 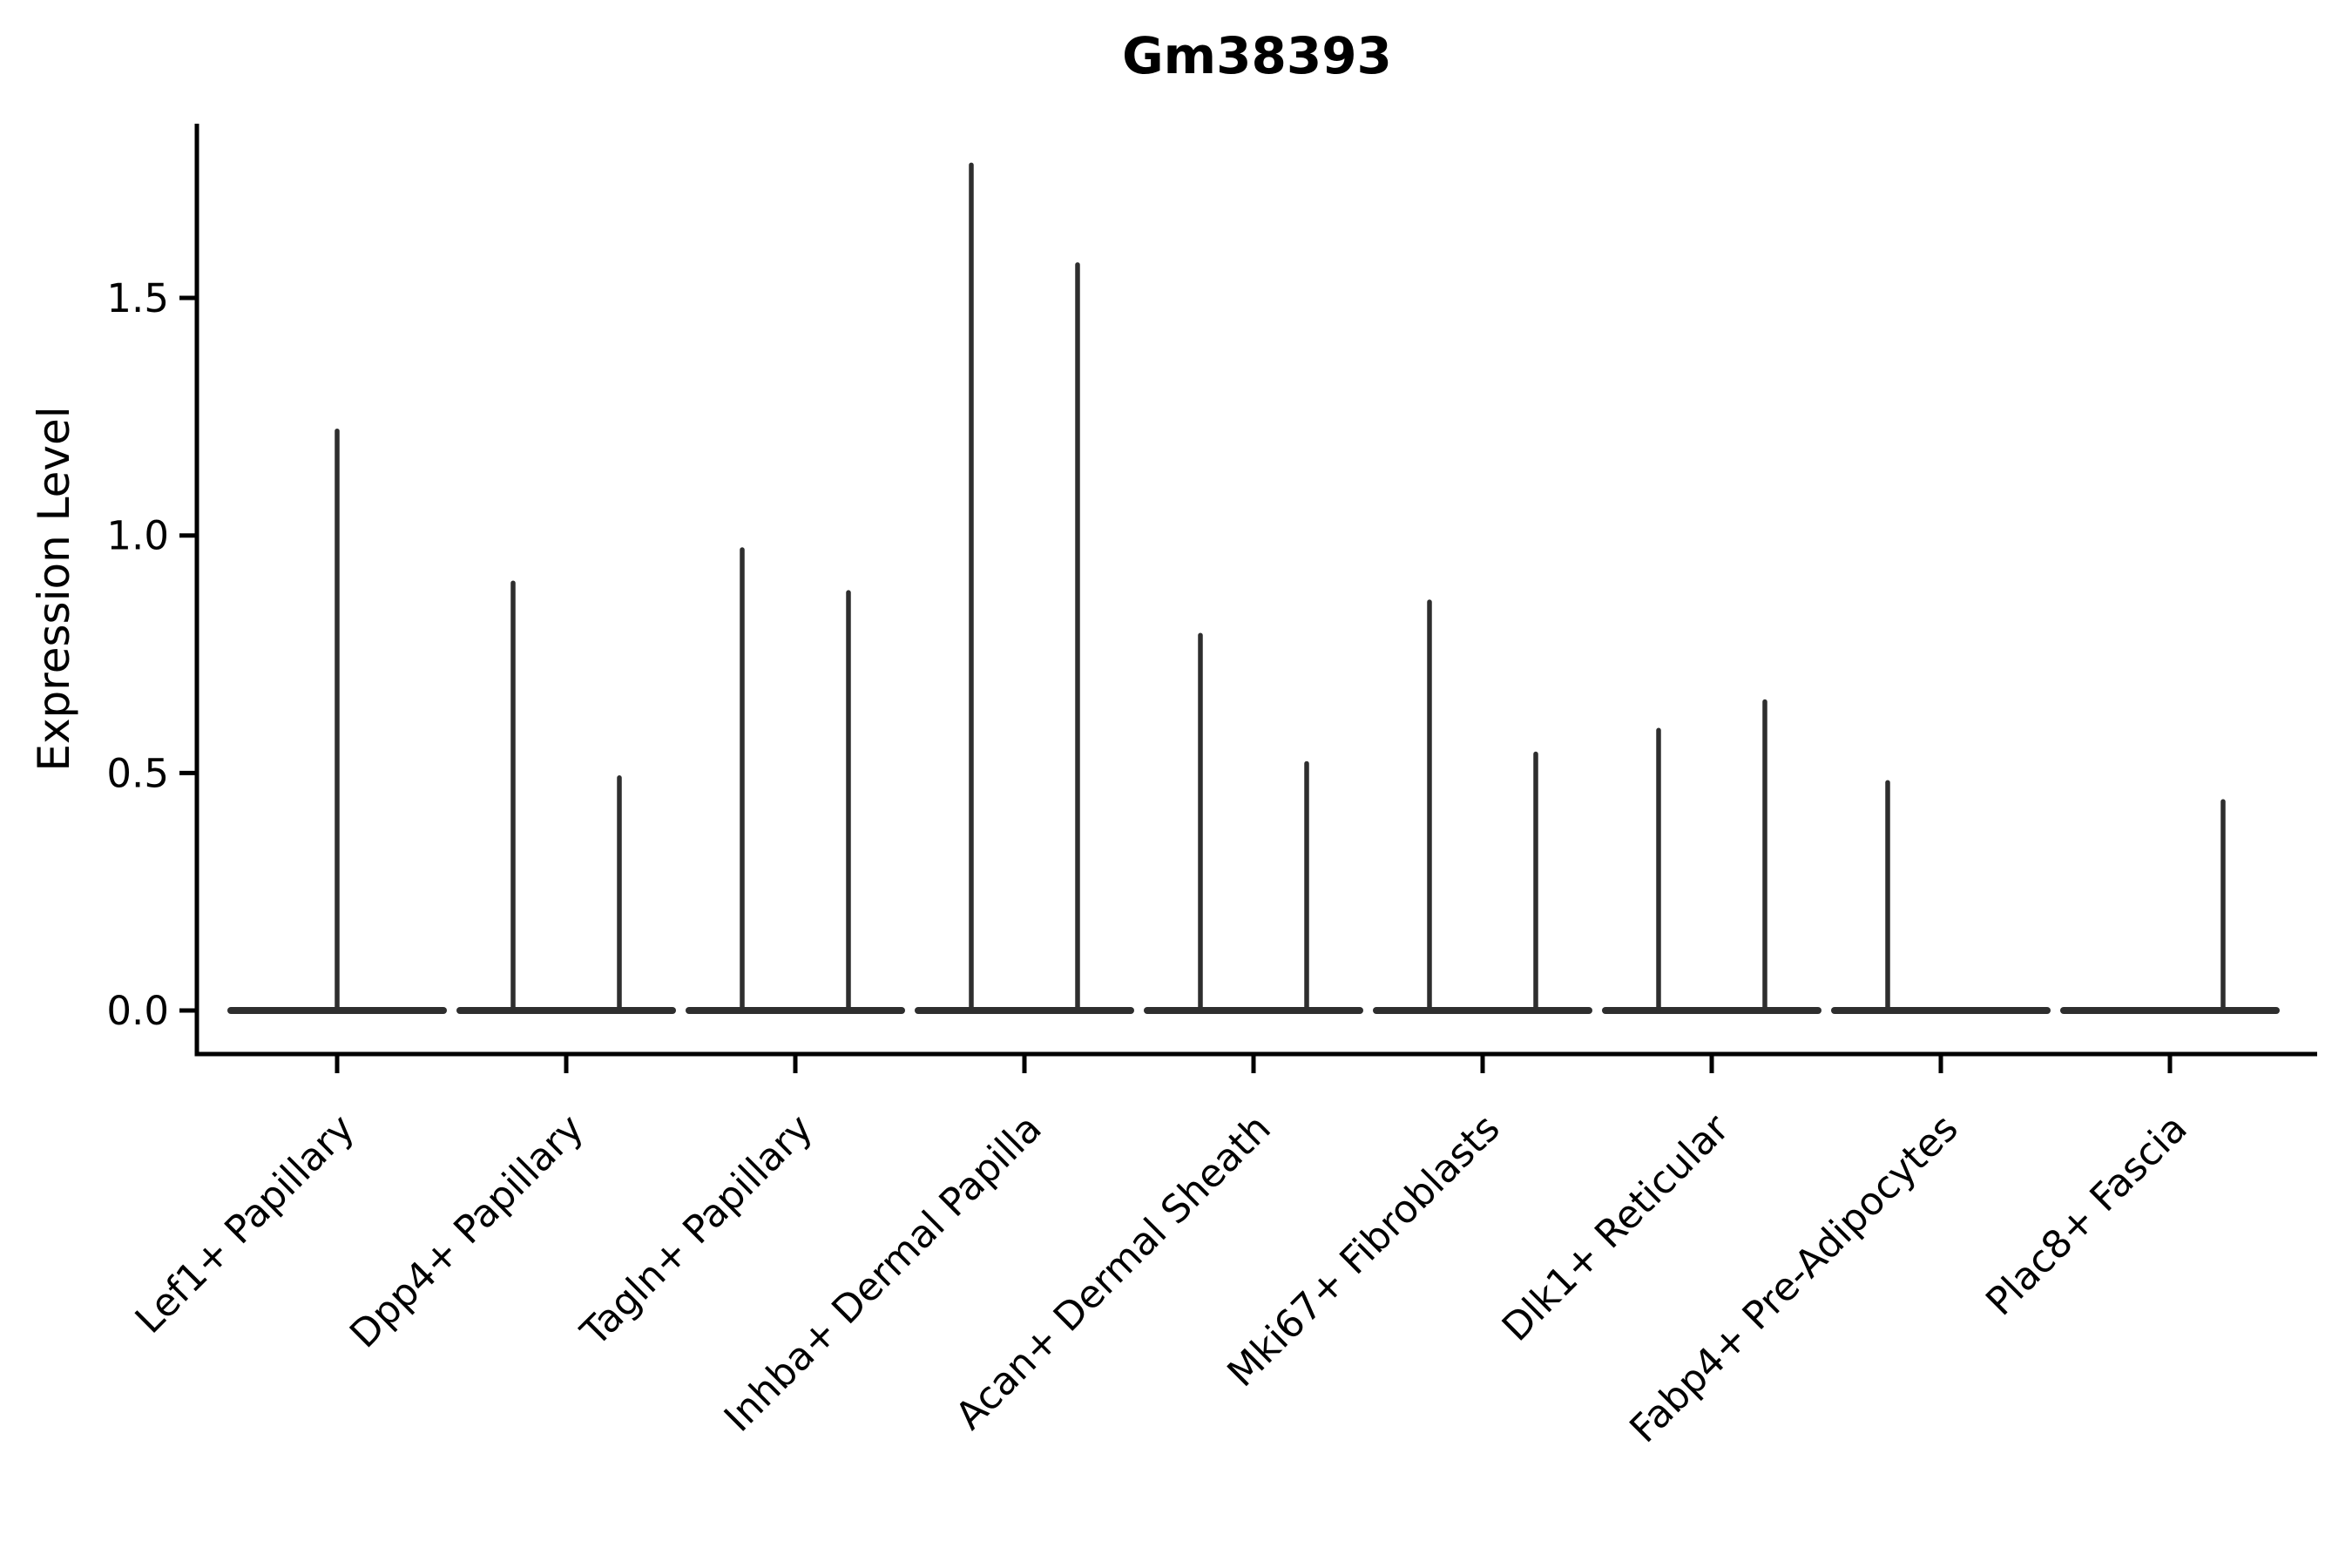 What do you see at coordinates (137, 773) in the screenshot?
I see `y-tick-label: 0.5` at bounding box center [137, 773].